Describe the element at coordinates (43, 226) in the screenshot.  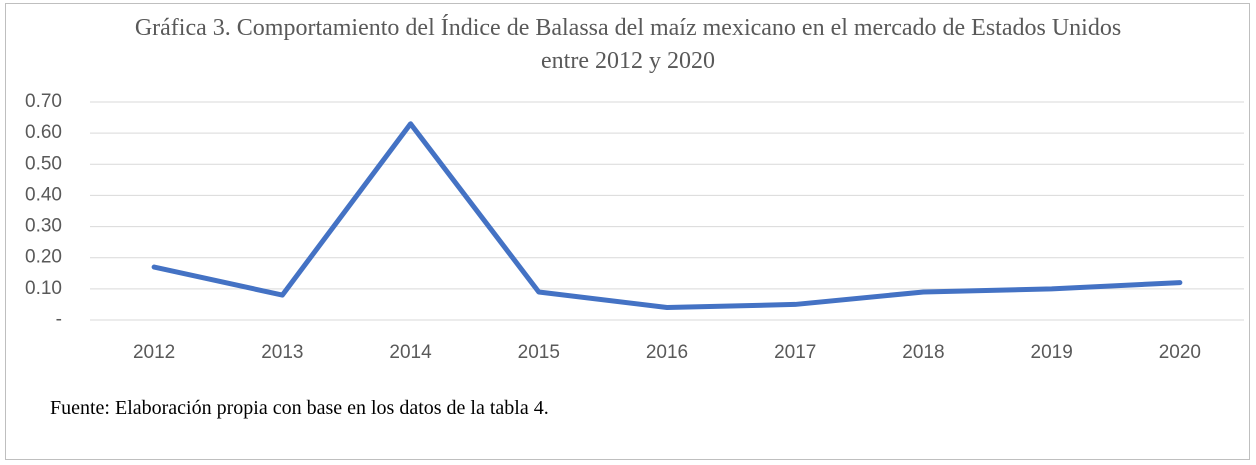
I see `y-tick-label: 0.30` at that location.